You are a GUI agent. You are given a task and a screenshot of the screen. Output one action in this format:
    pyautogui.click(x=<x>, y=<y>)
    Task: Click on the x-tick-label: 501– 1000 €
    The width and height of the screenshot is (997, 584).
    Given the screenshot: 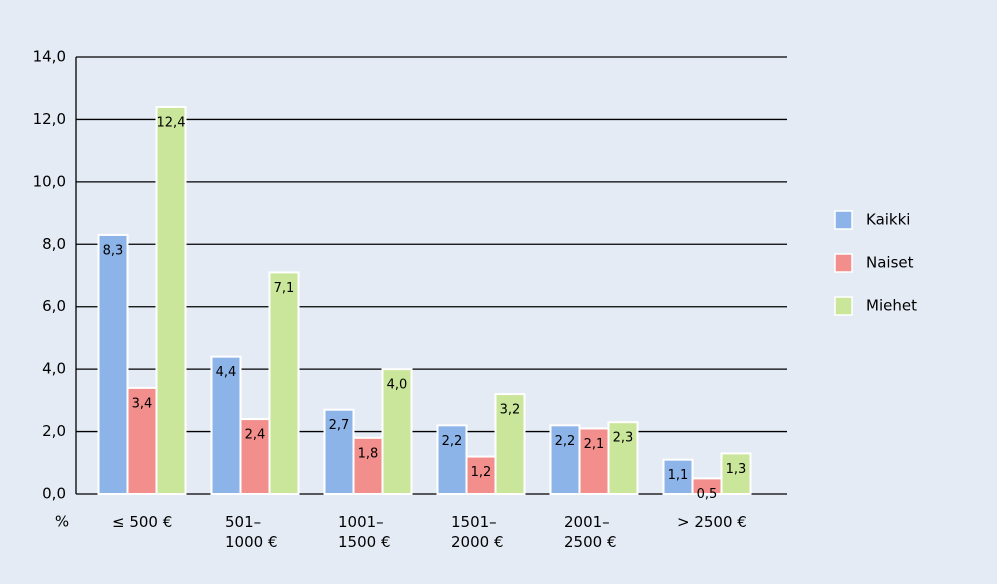 What is the action you would take?
    pyautogui.click(x=251, y=532)
    